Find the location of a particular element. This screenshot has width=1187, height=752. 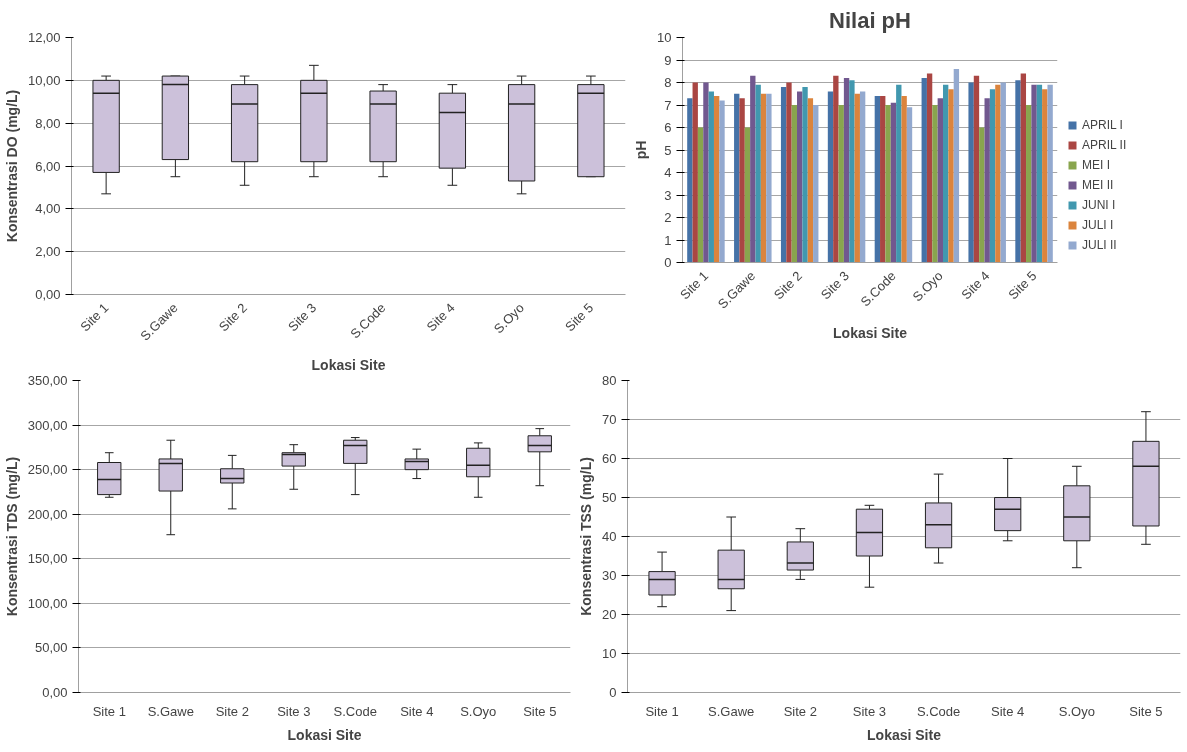

y-tick-label: 60 is located at coordinates (609, 458).